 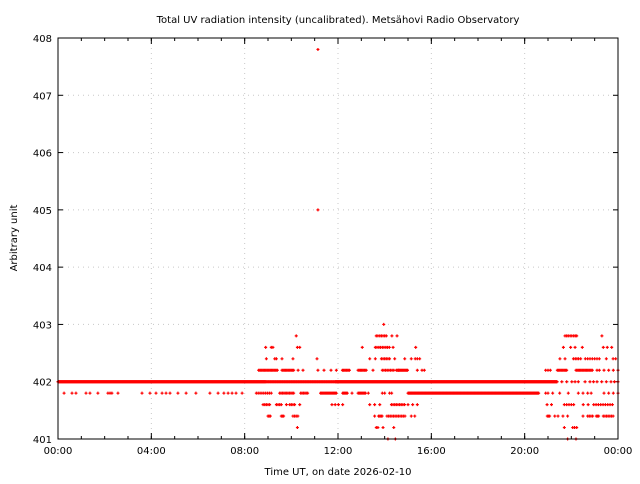 What do you see at coordinates (58, 451) in the screenshot?
I see `x-tick-label: 00:00` at bounding box center [58, 451].